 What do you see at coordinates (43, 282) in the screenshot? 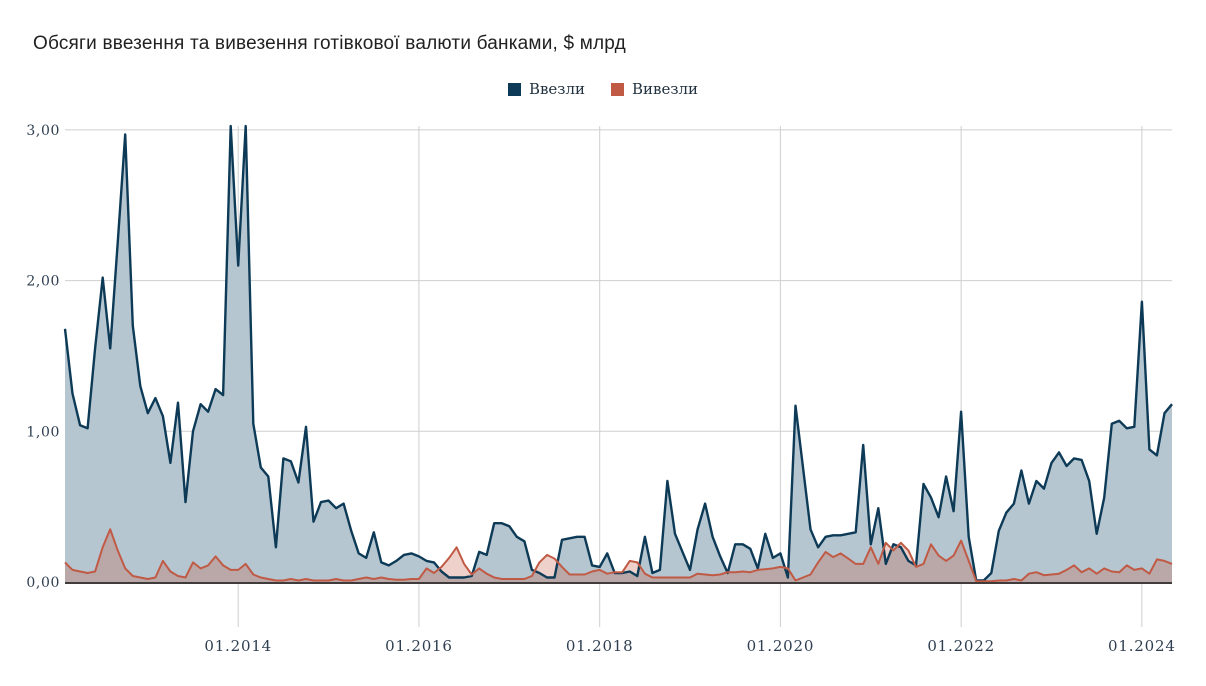
I see `y-tick-label: 2,00` at bounding box center [43, 282].